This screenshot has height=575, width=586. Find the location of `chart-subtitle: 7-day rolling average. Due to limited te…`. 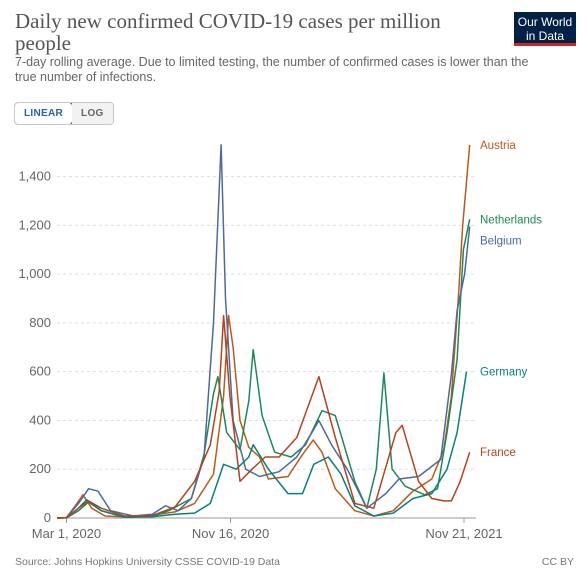

chart-subtitle: 7-day rolling average. Due to limited te… is located at coordinates (272, 69).